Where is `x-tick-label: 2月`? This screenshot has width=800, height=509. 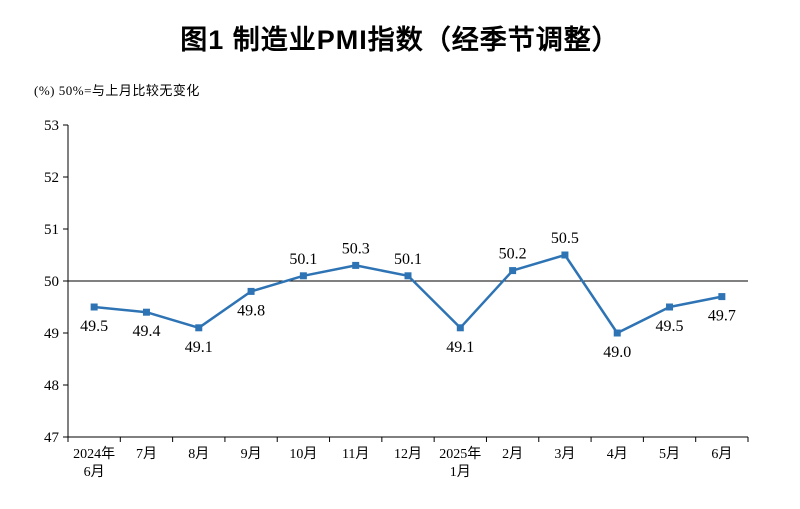 x-tick-label: 2月 is located at coordinates (512, 454).